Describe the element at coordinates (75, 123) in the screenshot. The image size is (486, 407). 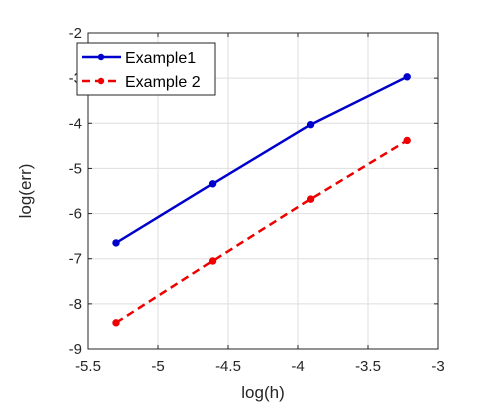
I see `y-tick-label: -4` at that location.